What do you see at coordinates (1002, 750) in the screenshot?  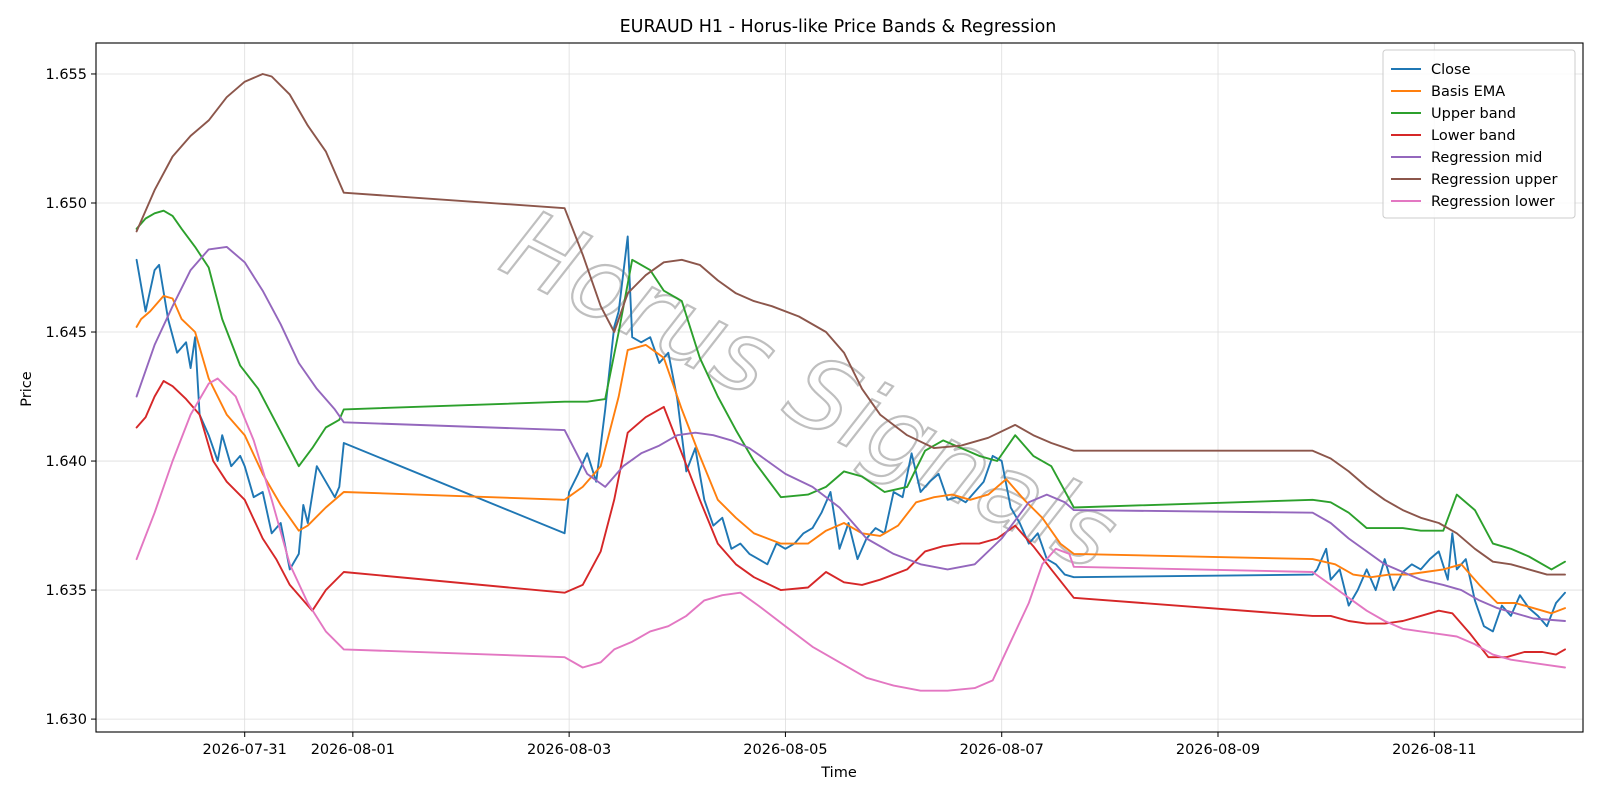 I see `x-tick-label: 2026-08-07` at bounding box center [1002, 750].